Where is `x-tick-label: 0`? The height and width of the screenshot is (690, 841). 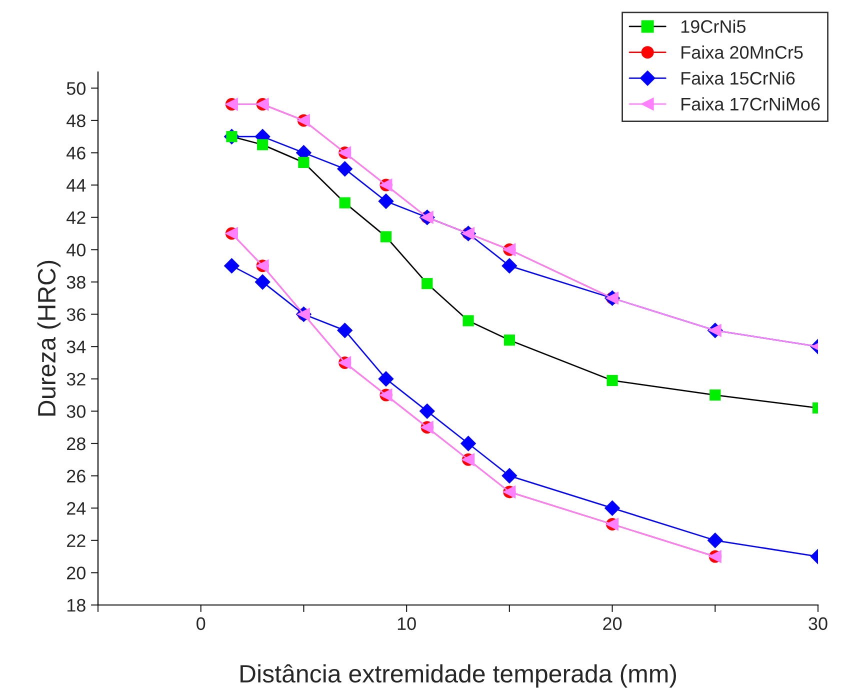 x-tick-label: 0 is located at coordinates (201, 623).